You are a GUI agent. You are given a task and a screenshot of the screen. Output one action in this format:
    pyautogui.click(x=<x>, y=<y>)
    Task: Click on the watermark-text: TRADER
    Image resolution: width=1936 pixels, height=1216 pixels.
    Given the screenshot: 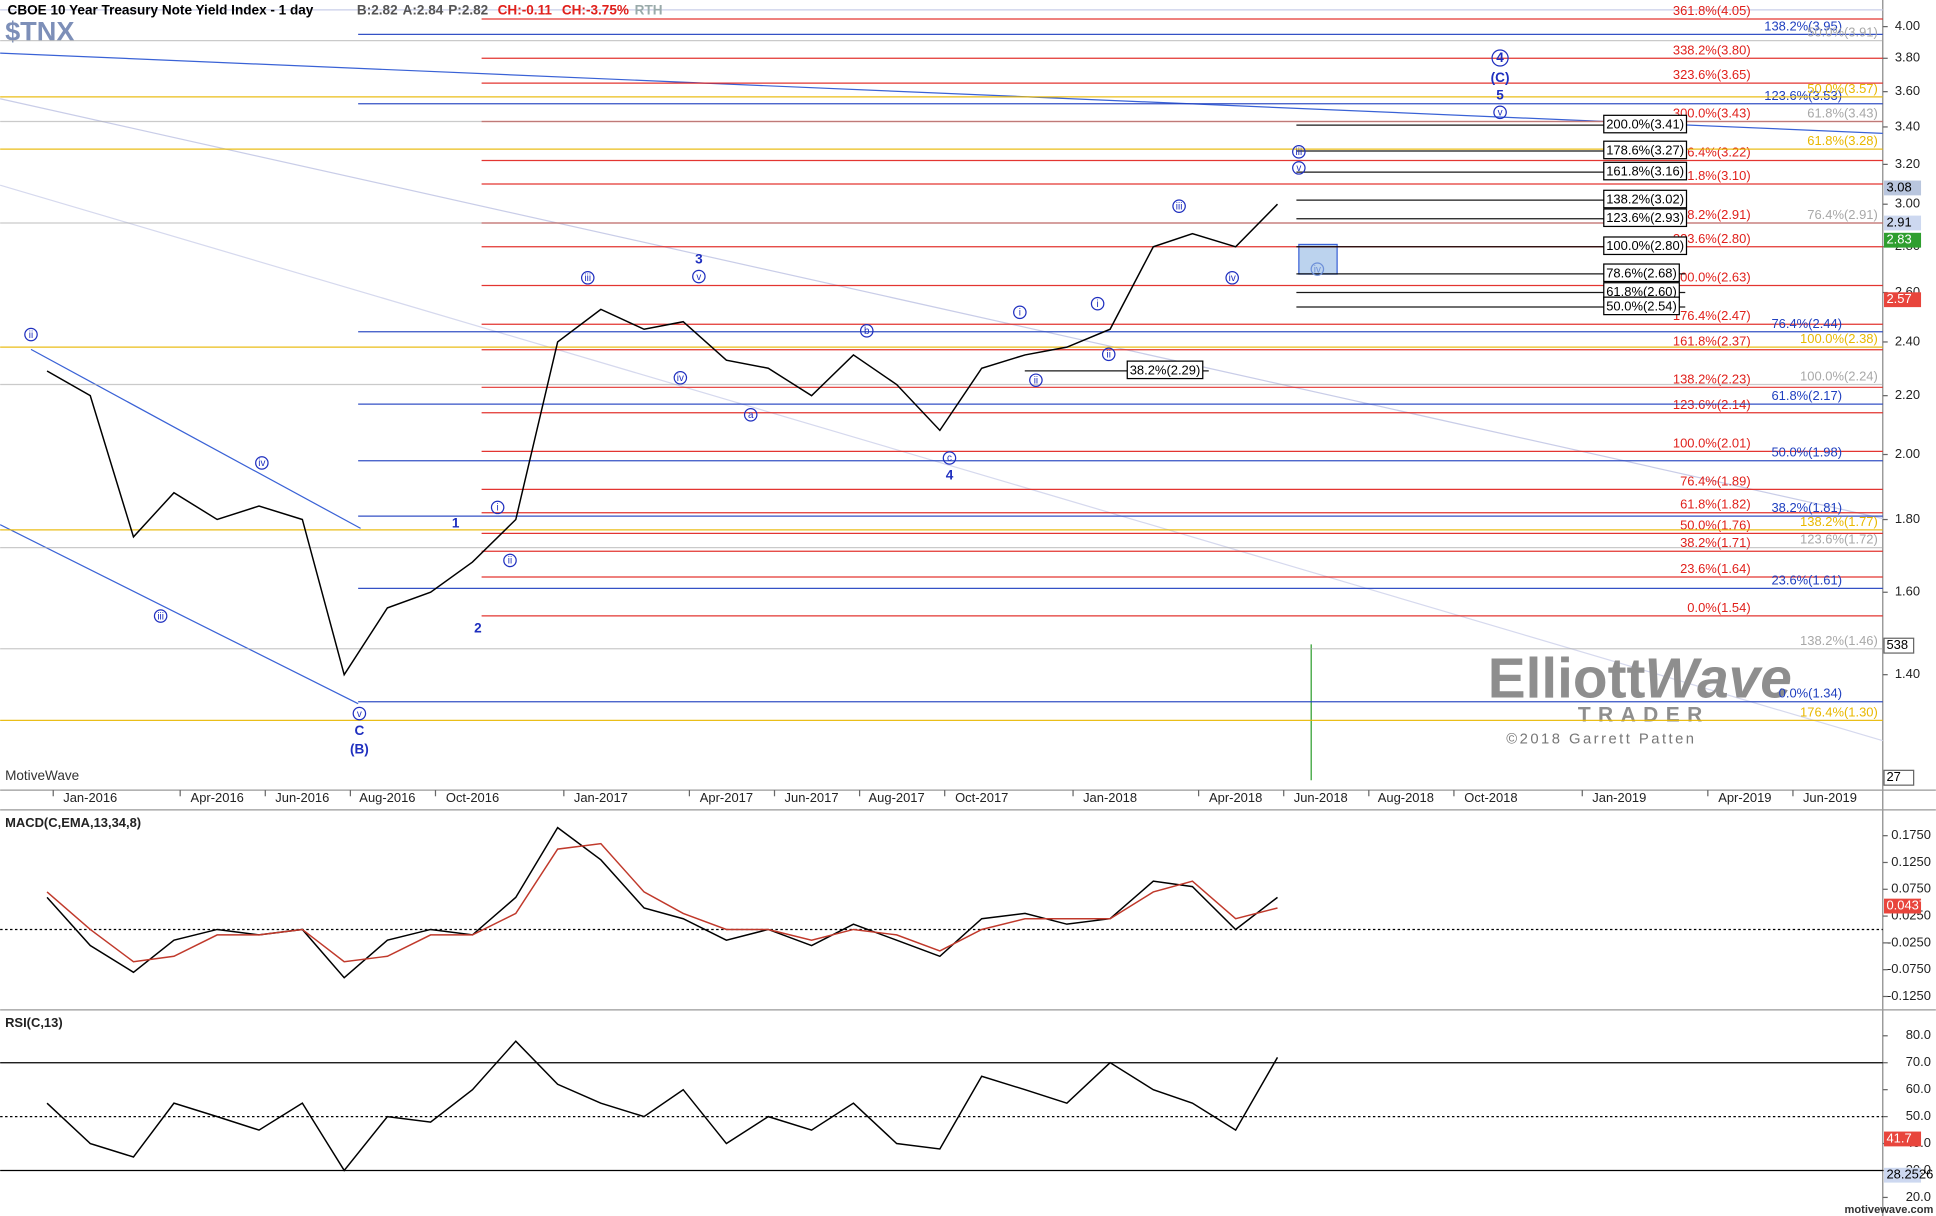 What is the action you would take?
    pyautogui.click(x=1644, y=715)
    